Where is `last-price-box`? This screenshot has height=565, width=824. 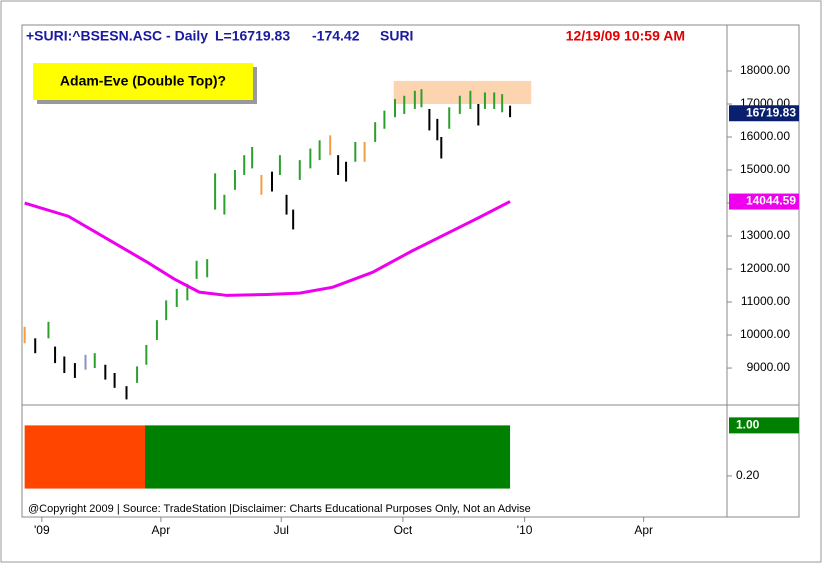 last-price-box is located at coordinates (764, 113).